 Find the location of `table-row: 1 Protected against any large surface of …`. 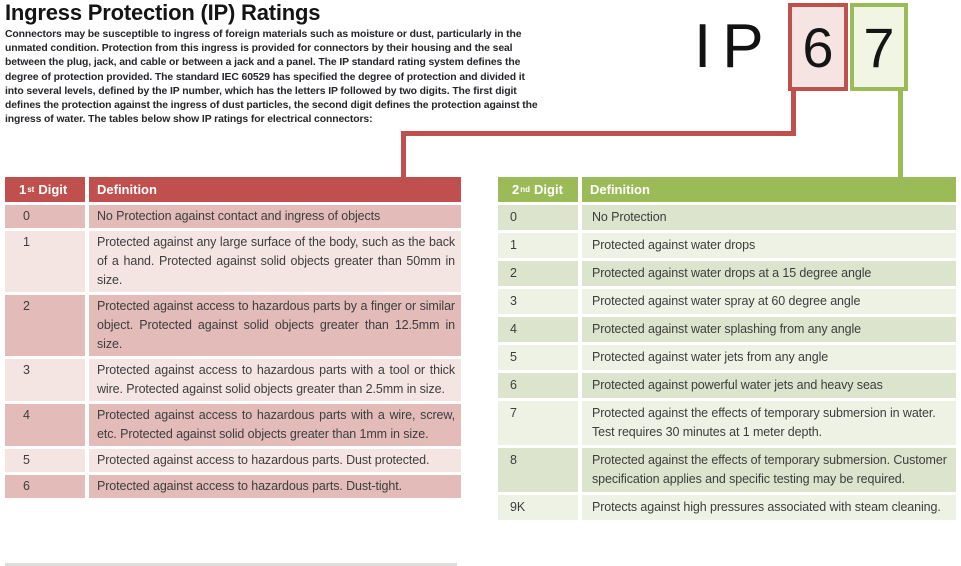

table-row: 1 Protected against any large surface of … is located at coordinates (233, 261).